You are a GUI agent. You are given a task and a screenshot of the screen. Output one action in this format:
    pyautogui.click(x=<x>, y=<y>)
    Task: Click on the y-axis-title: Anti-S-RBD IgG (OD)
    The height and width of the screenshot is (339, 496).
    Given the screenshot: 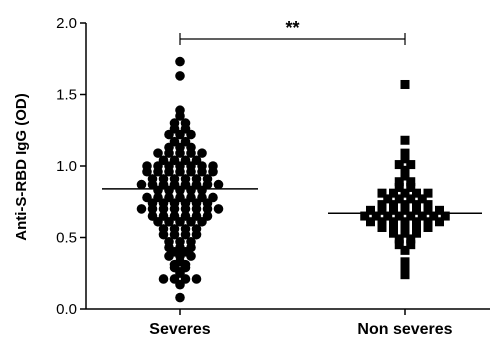 What is the action you would take?
    pyautogui.click(x=21, y=166)
    